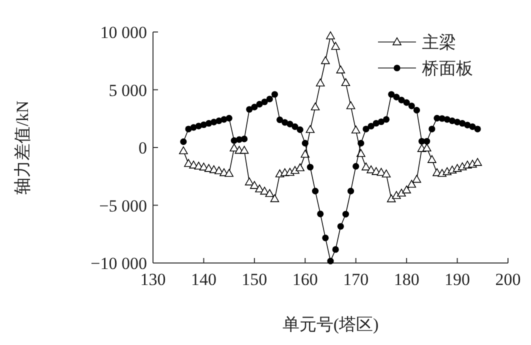 The image size is (531, 345). What do you see at coordinates (127, 90) in the screenshot?
I see `y-tick-label: 5 000` at bounding box center [127, 90].